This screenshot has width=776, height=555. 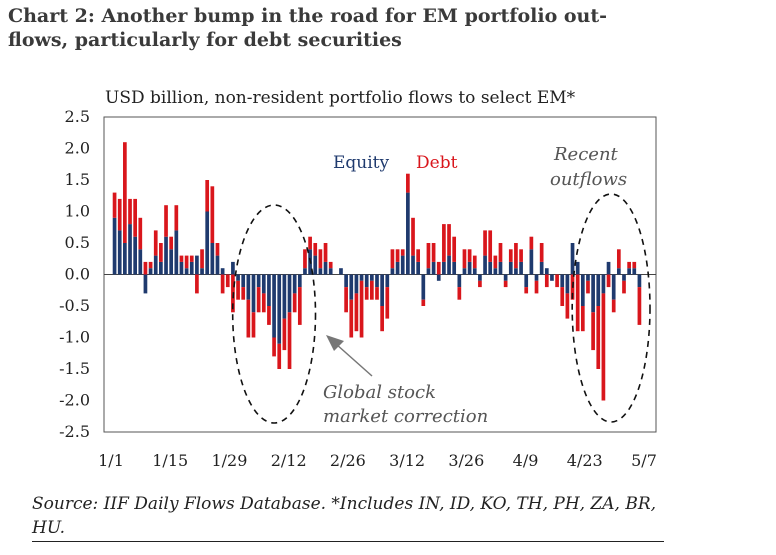 I want to click on correction-ellipse, so click(x=274, y=314).